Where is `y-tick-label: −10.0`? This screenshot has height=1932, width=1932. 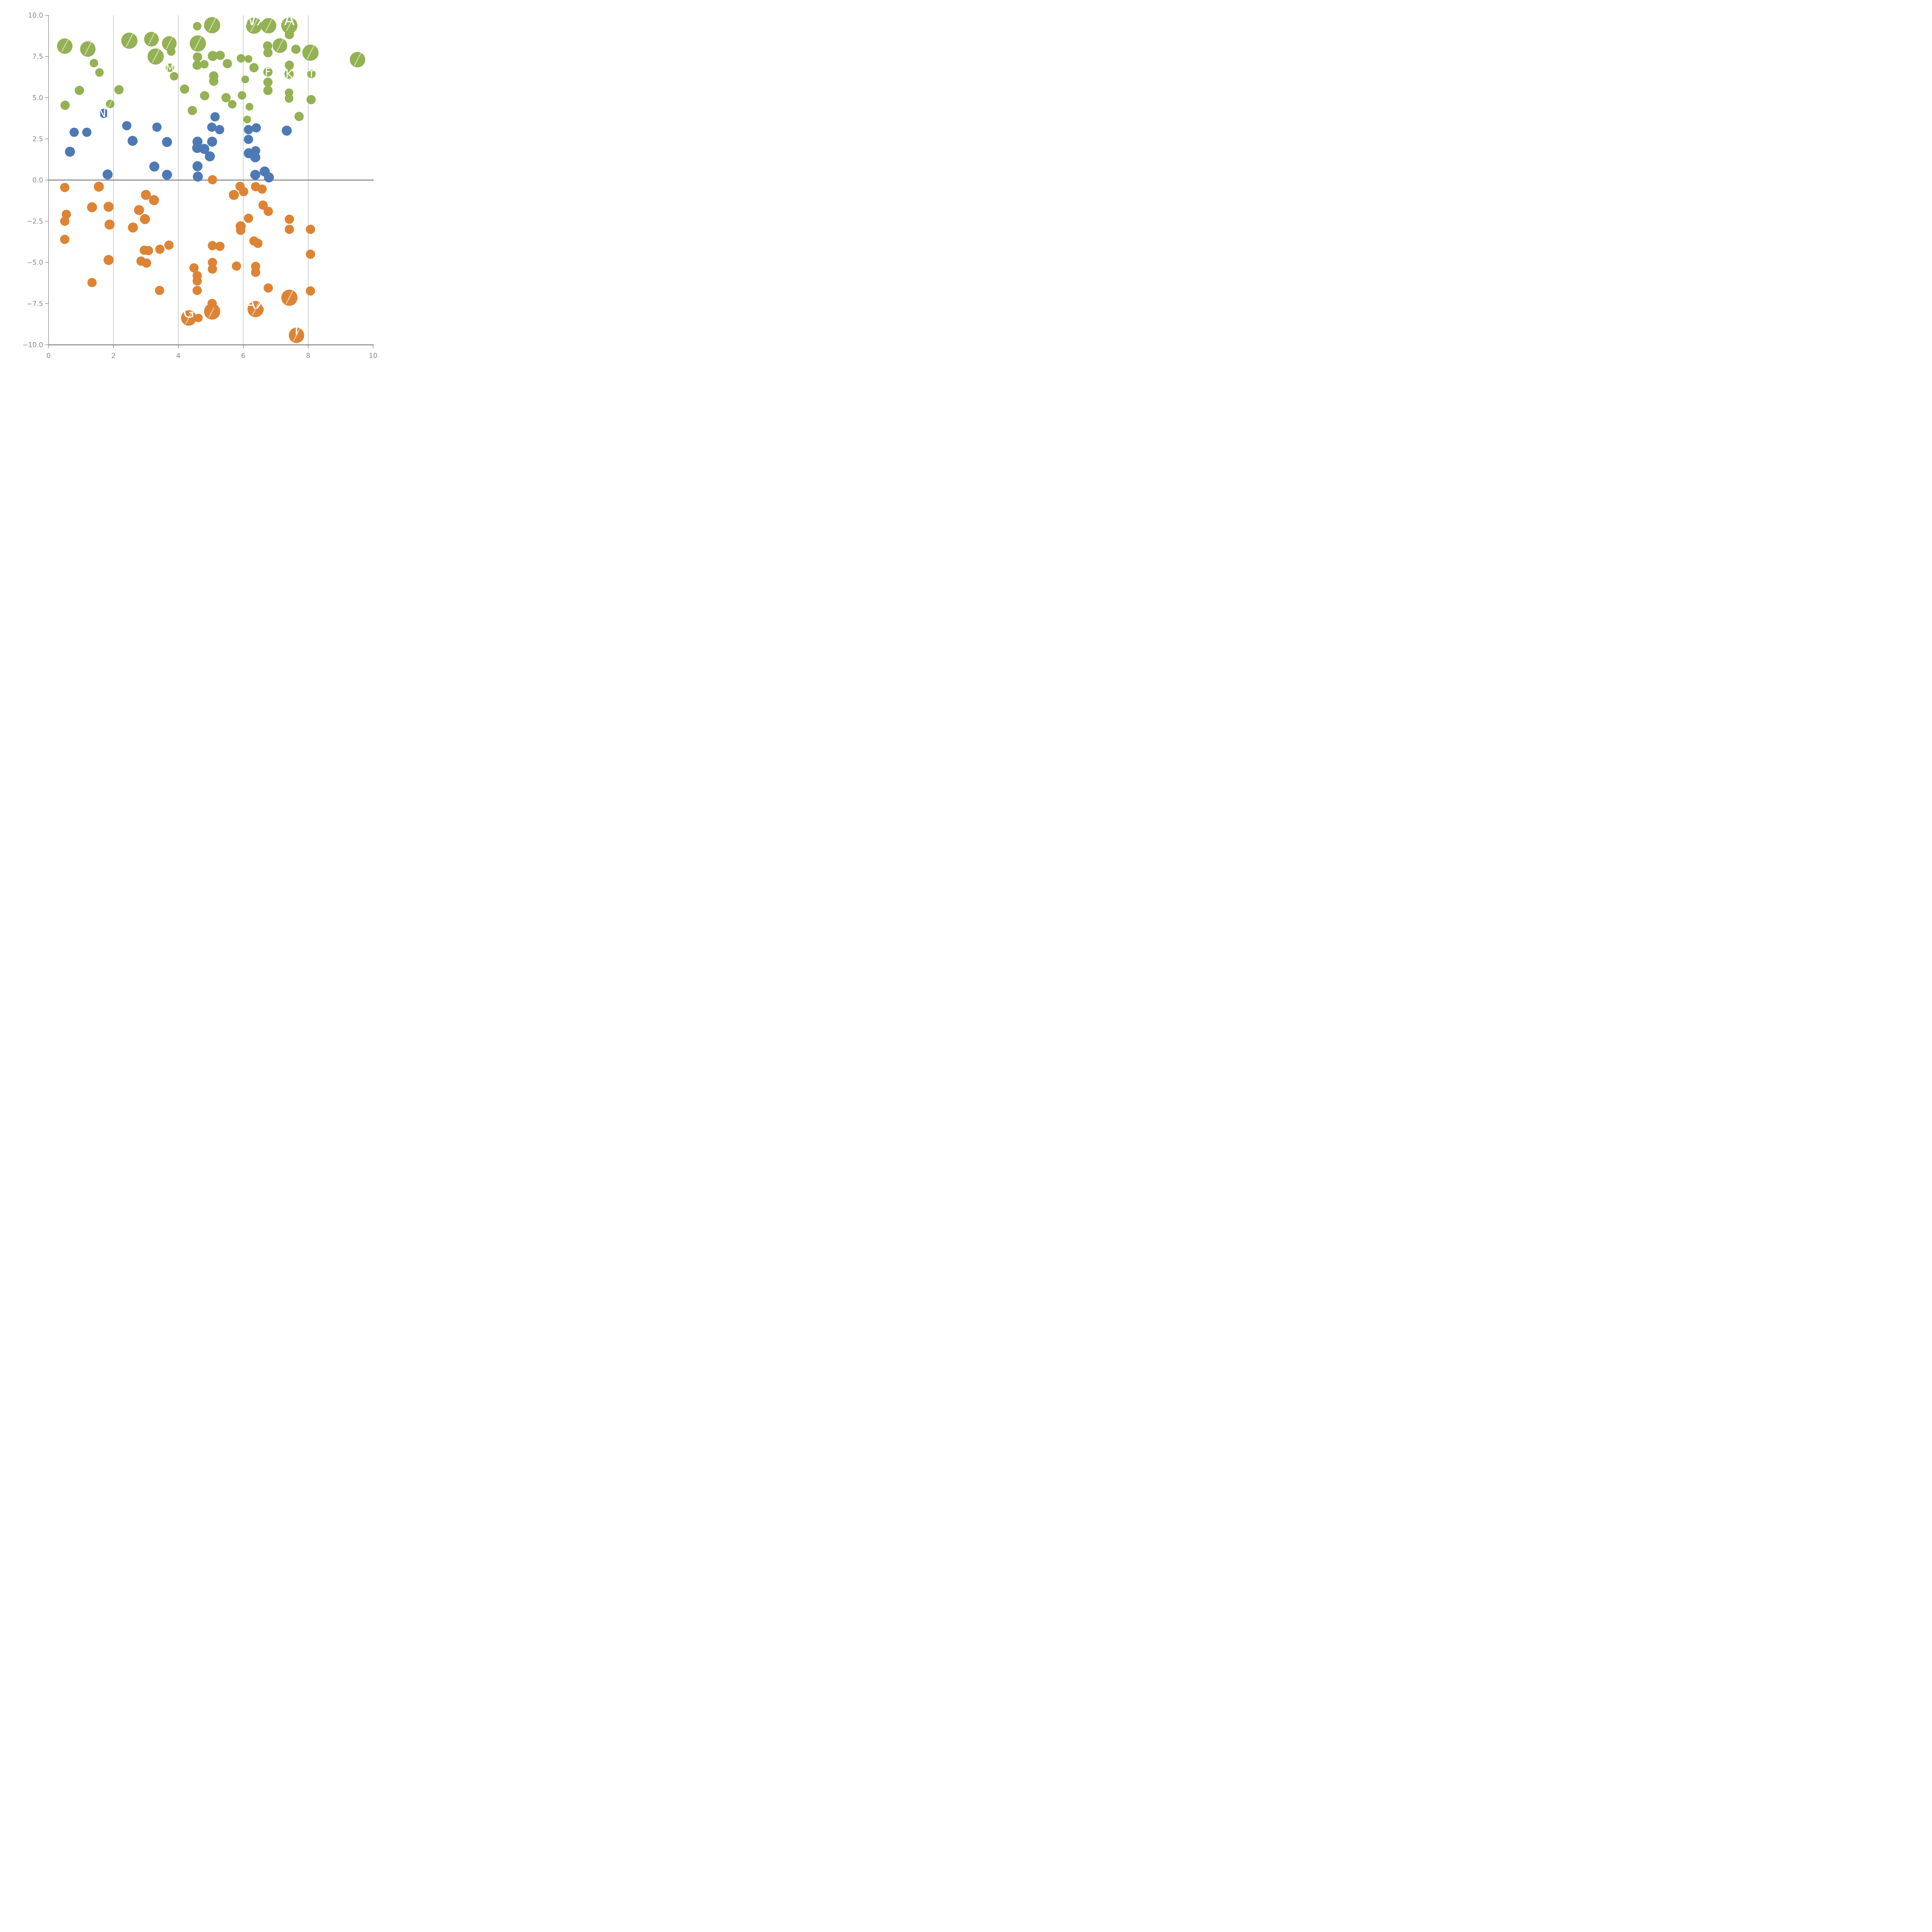
y-tick-label: −10.0 is located at coordinates (33, 345).